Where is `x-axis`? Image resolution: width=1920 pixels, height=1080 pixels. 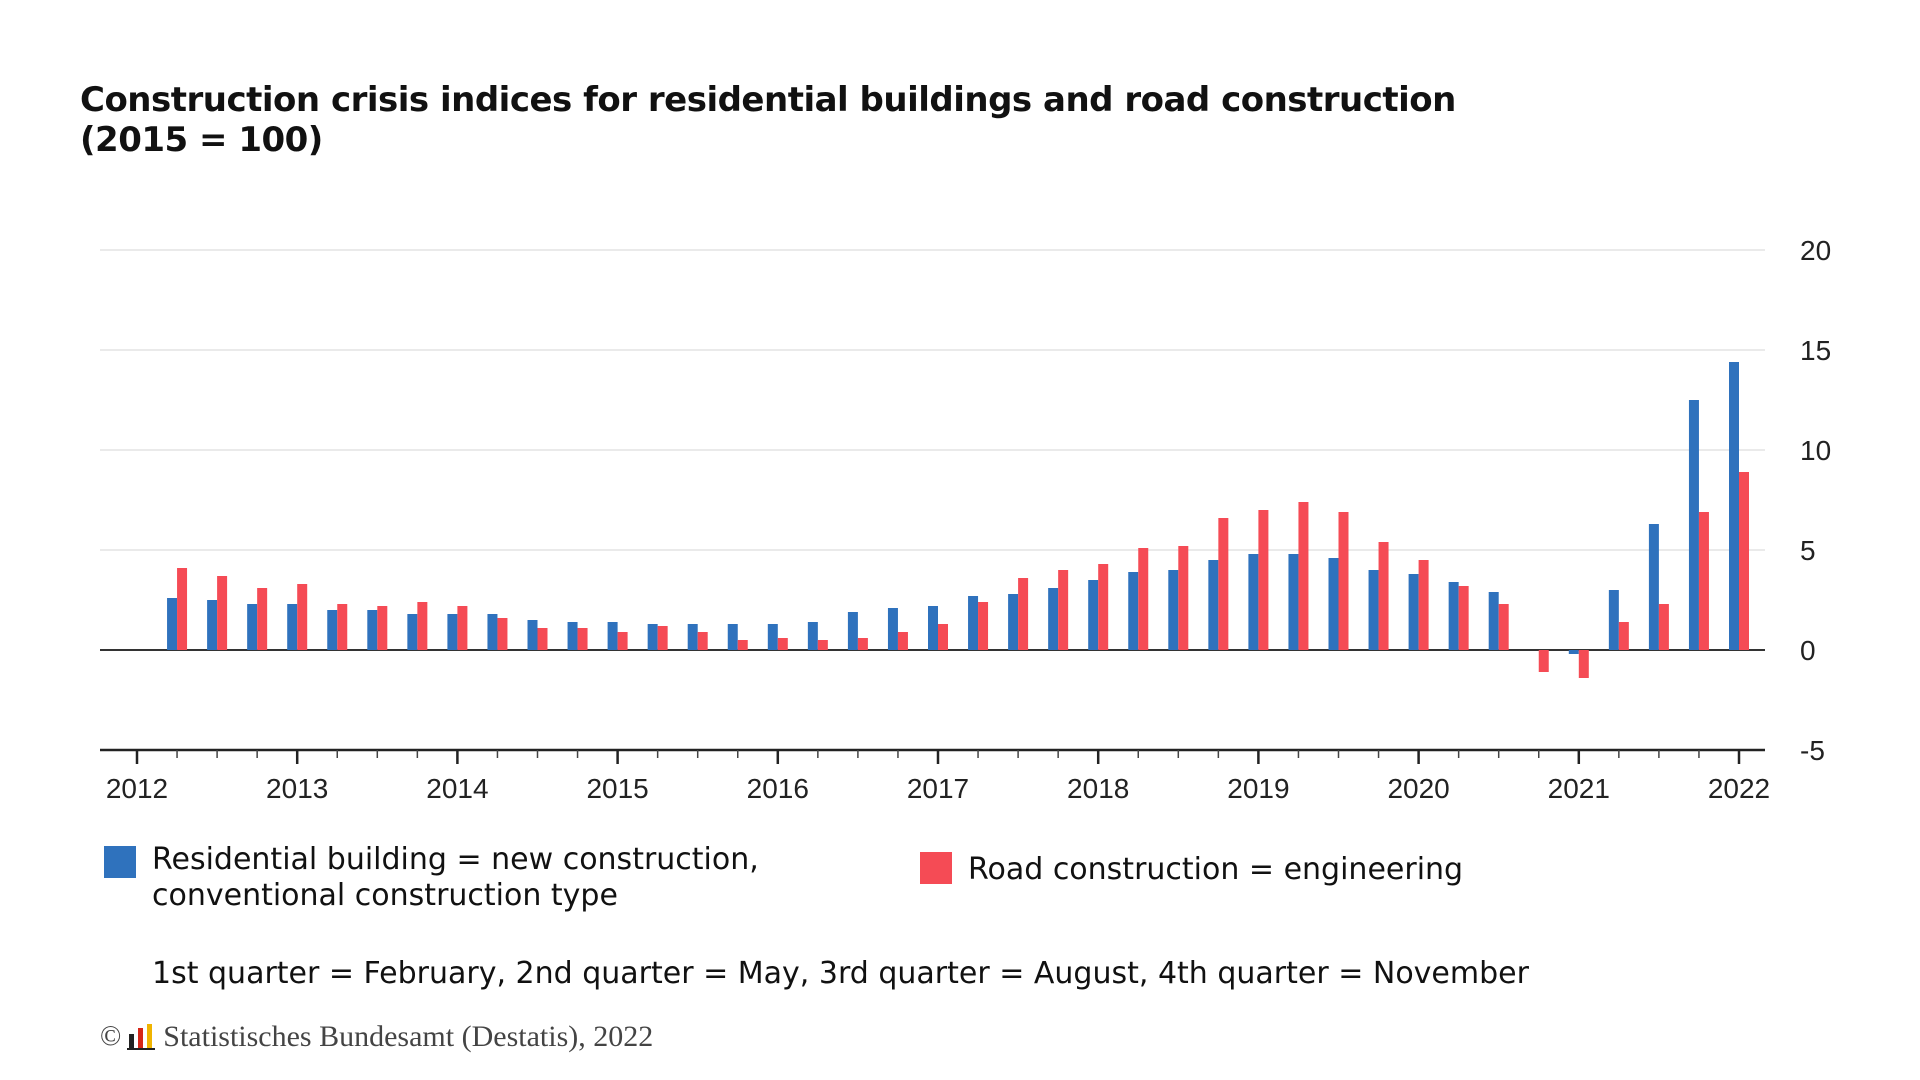 x-axis is located at coordinates (932, 756).